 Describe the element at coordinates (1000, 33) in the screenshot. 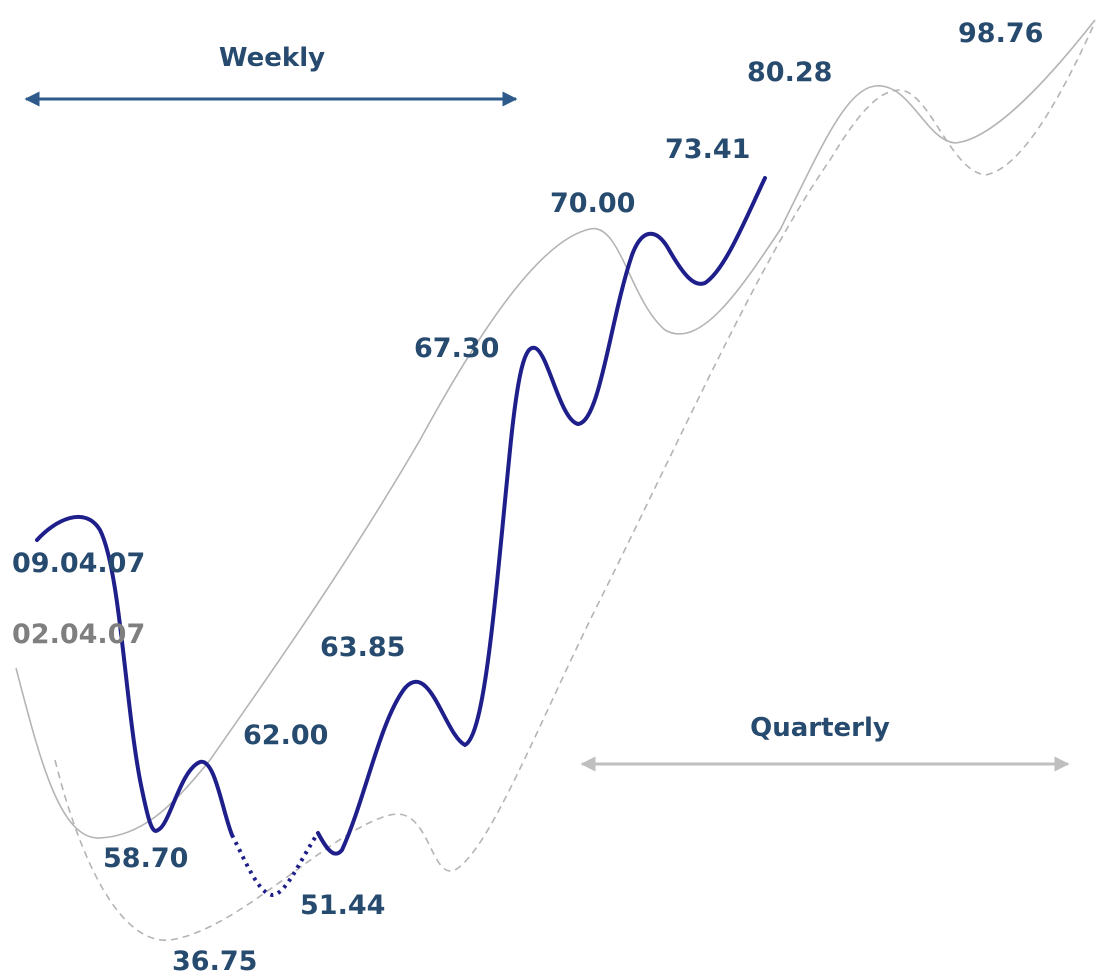

I see `level-label: 98.76` at that location.